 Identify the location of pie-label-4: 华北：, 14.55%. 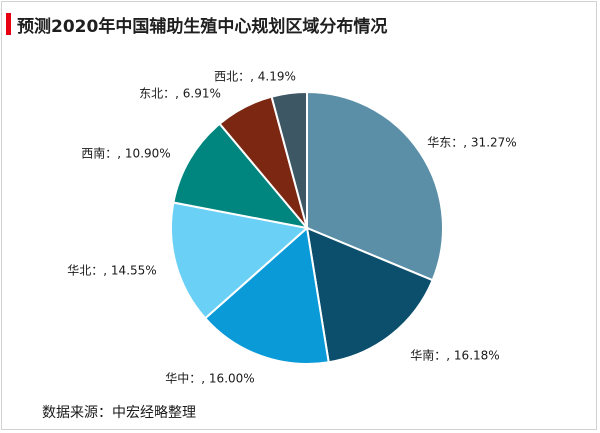
(111, 271).